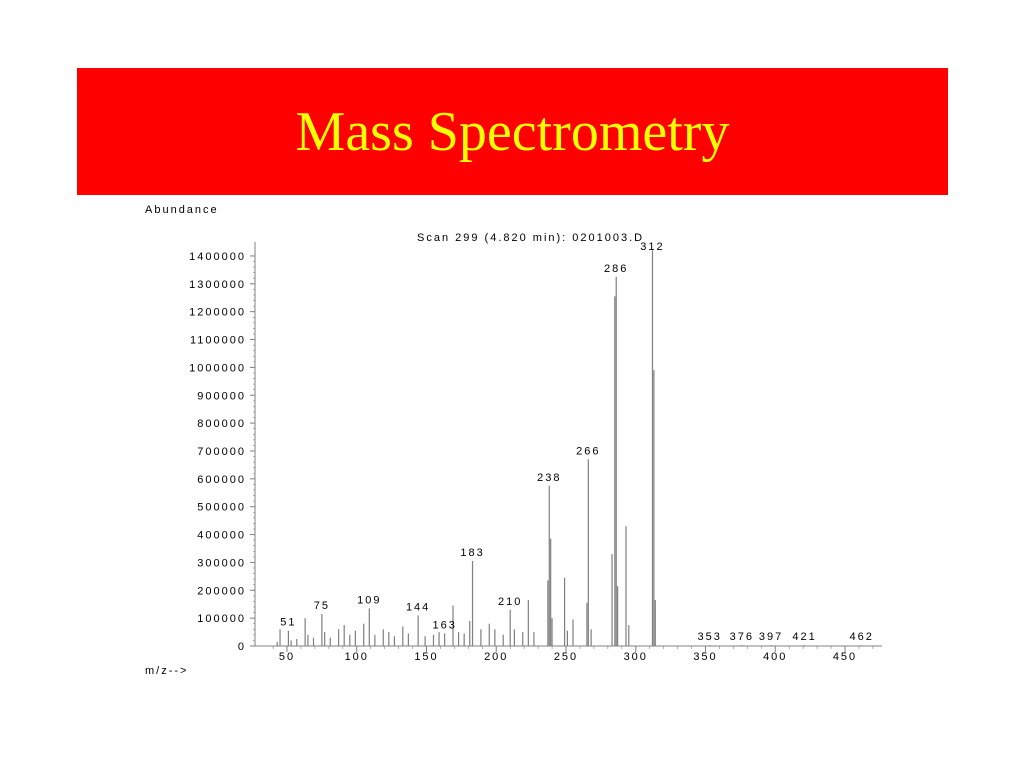 This screenshot has width=1024, height=768. I want to click on y-tick-label: 1200000, so click(217, 313).